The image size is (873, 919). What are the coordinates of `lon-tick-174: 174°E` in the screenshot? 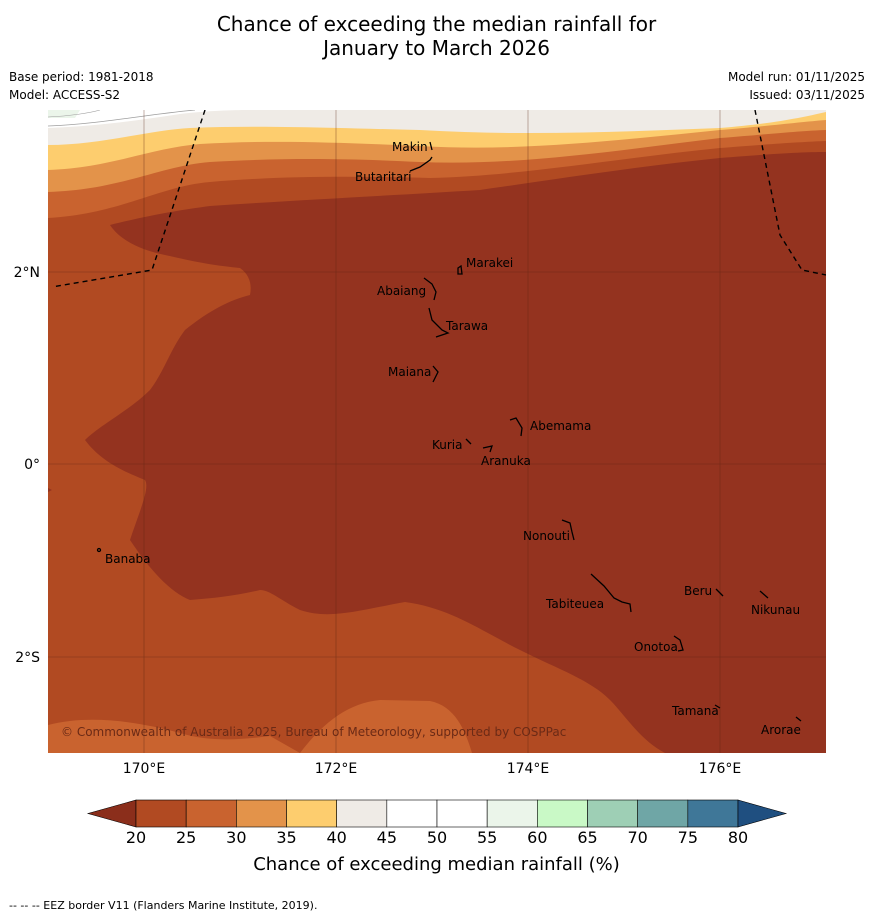 It's located at (528, 769).